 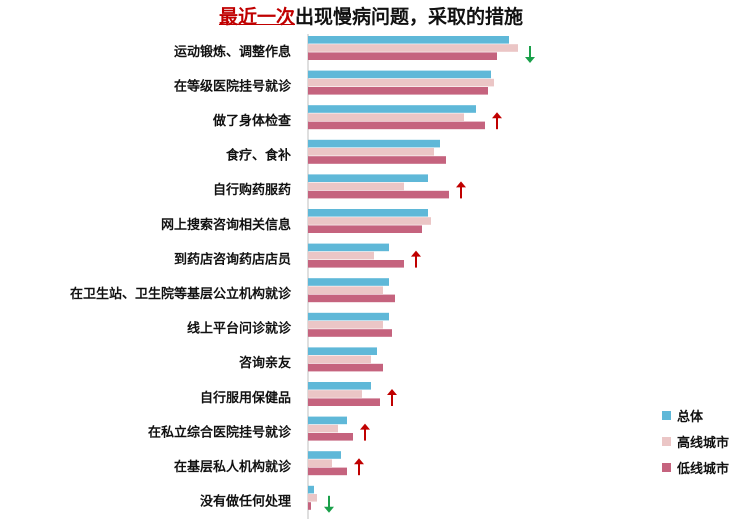 What do you see at coordinates (256, 17) in the screenshot?
I see `title-emphasis: 最近一次` at bounding box center [256, 17].